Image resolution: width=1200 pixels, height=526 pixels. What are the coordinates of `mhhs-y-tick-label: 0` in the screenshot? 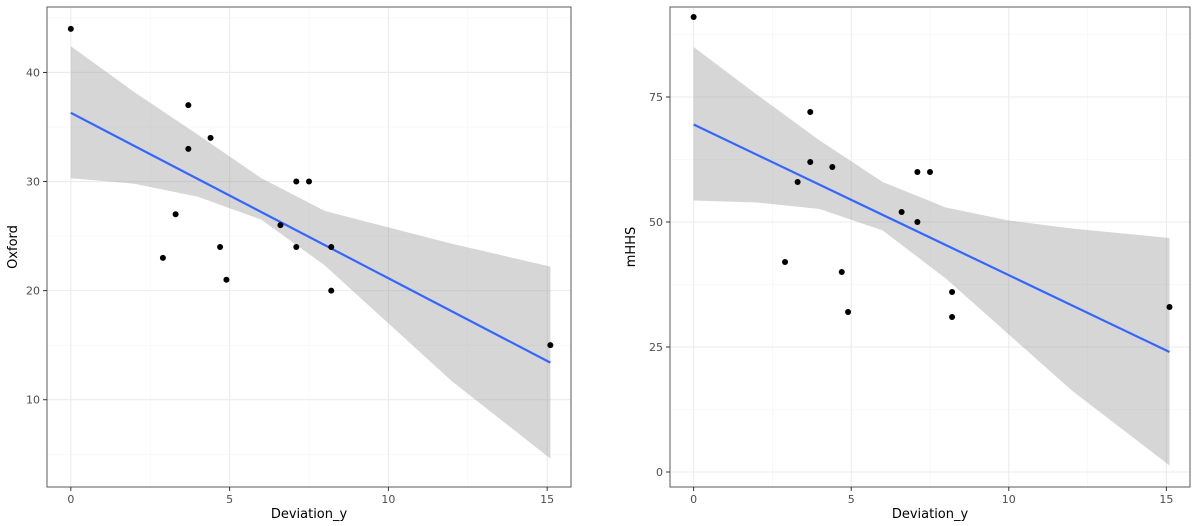 It's located at (659, 472).